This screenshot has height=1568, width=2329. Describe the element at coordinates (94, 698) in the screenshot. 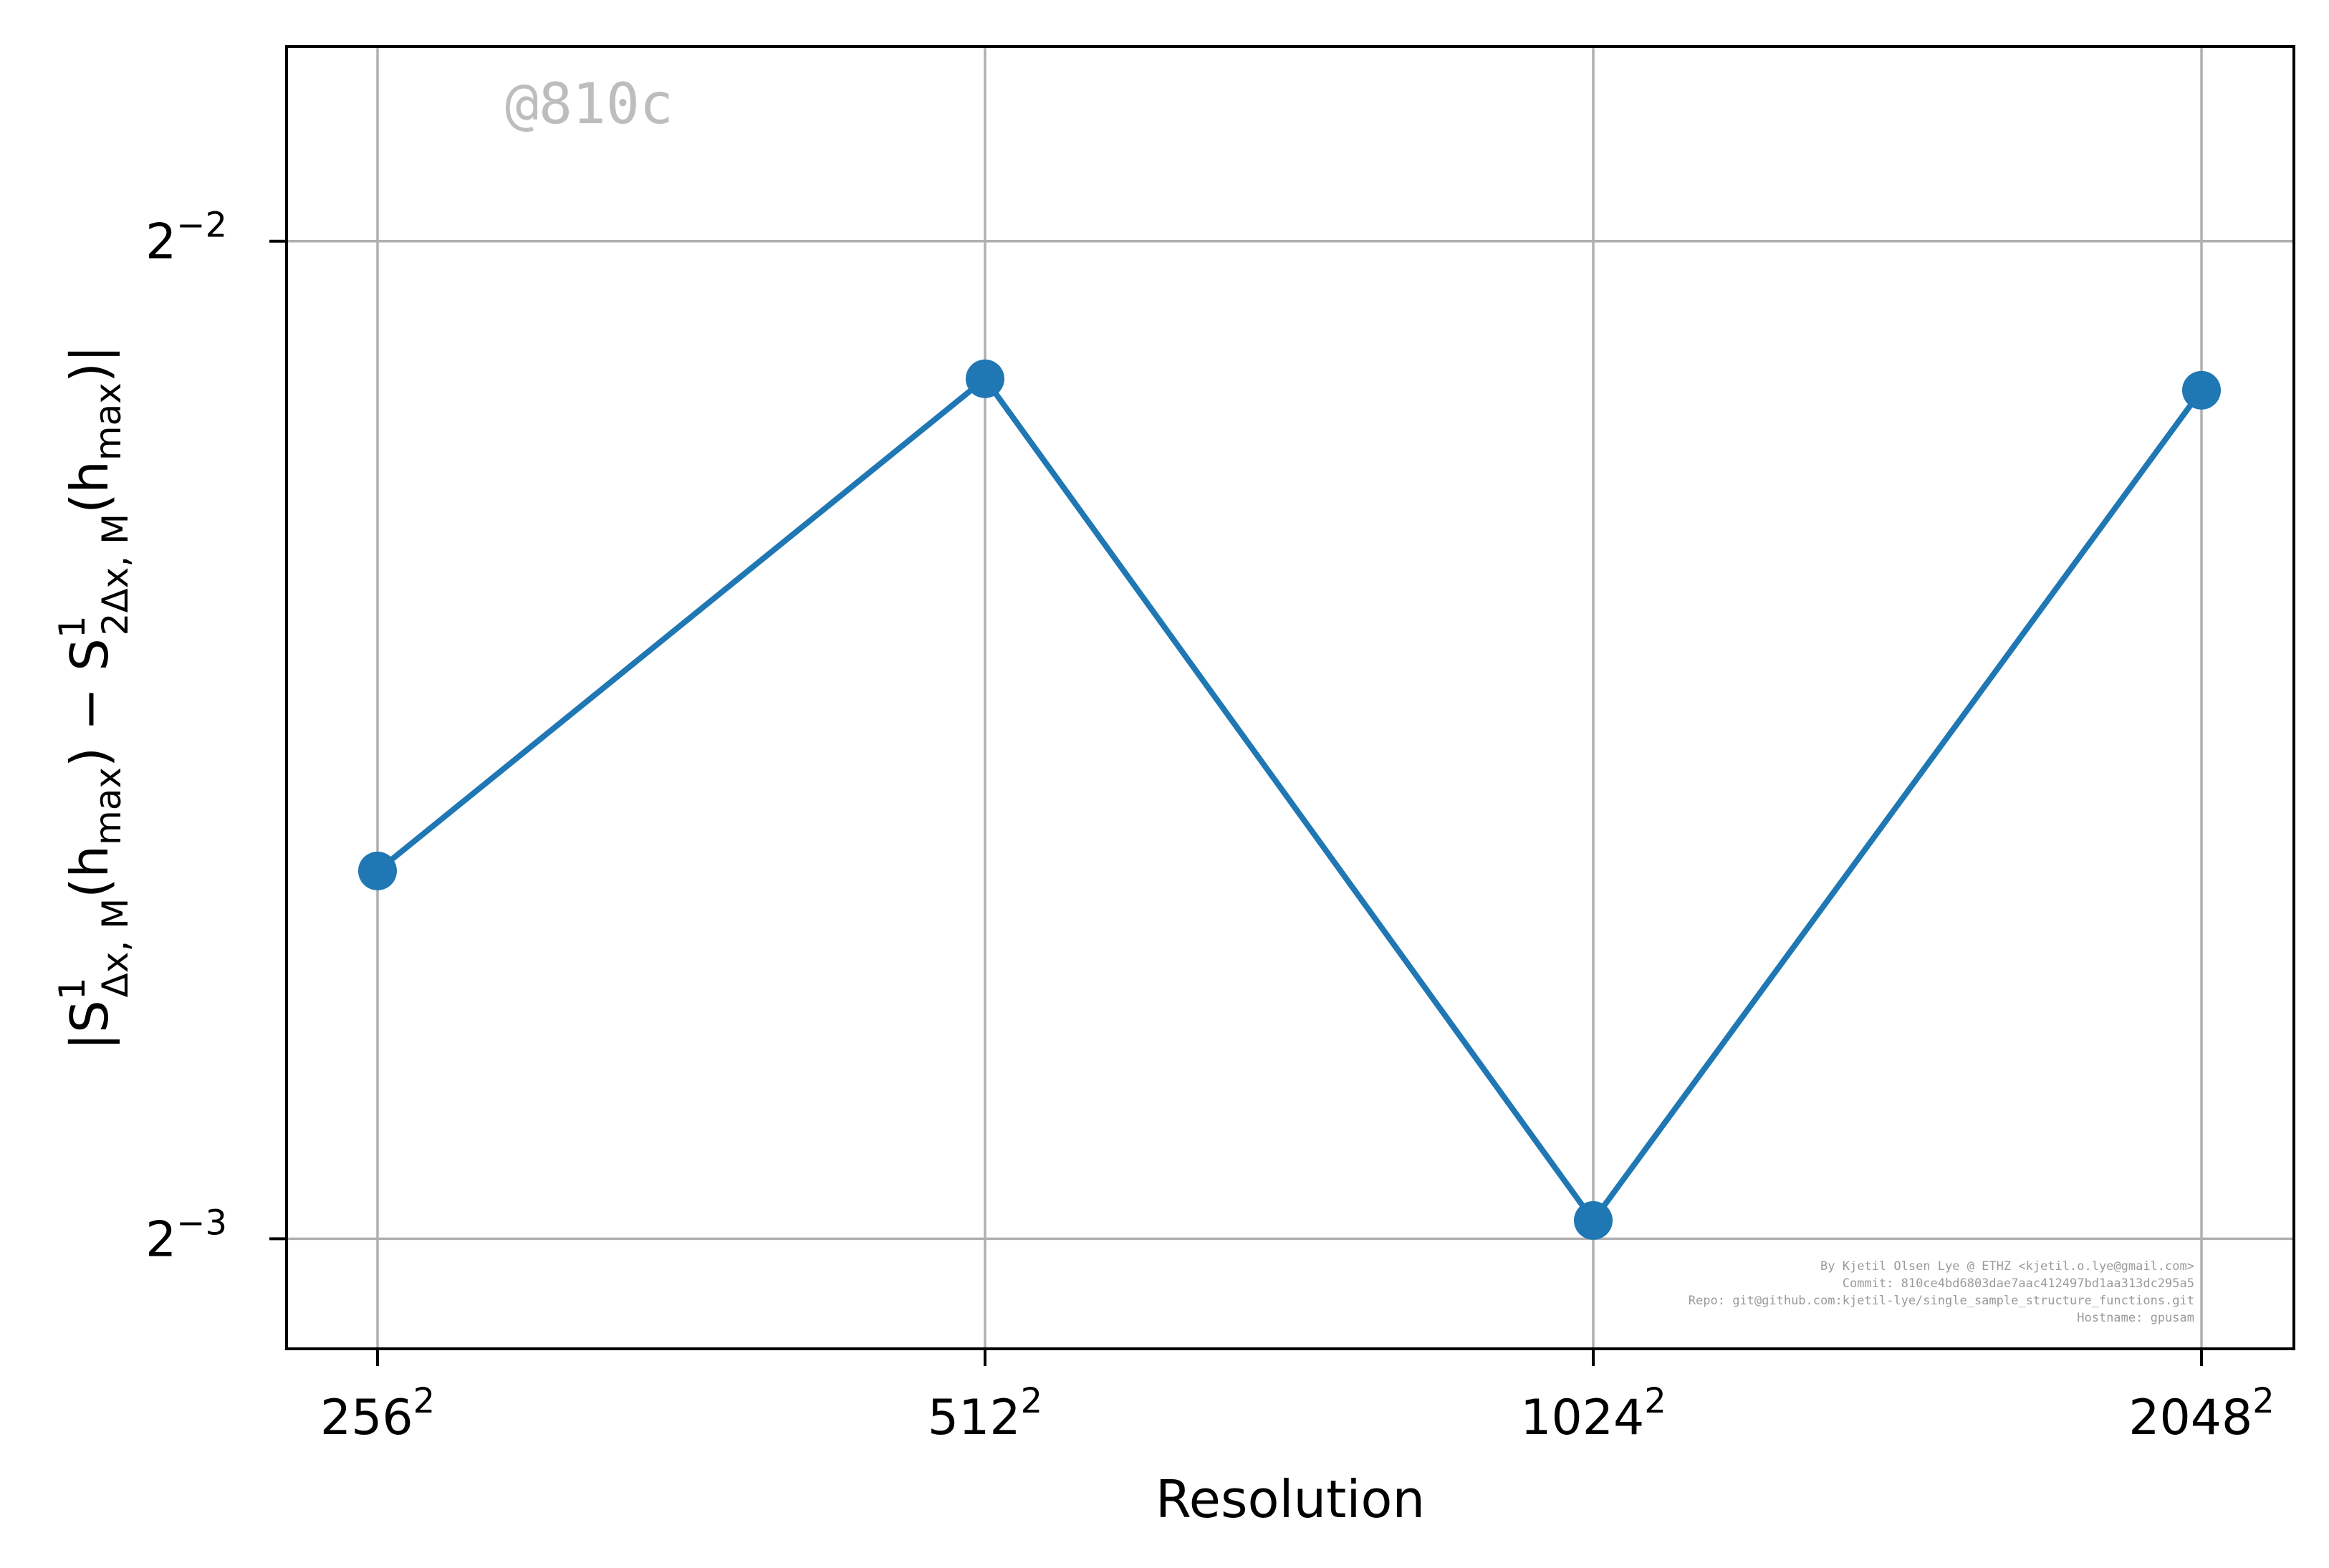

I see `y-axis-label: |S1Δx, M(hmax) − S12Δx, M(hmax)|` at that location.